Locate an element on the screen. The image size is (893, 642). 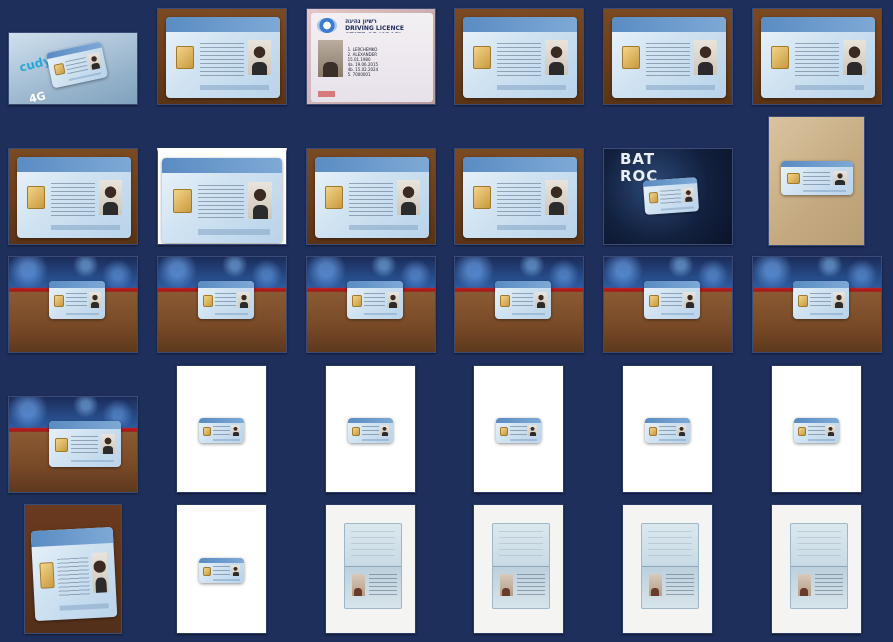
gallery-thumbnail: cudy 4G is located at coordinates (73, 68).